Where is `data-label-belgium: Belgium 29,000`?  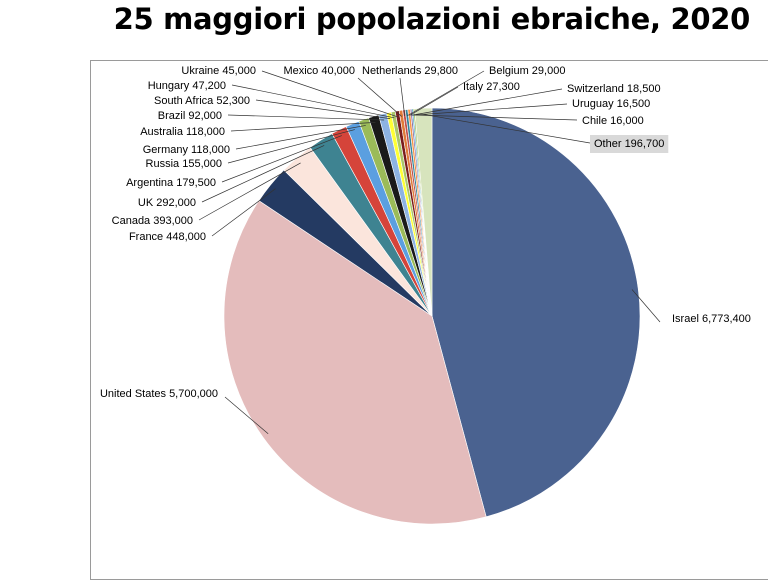
data-label-belgium: Belgium 29,000 is located at coordinates (527, 71).